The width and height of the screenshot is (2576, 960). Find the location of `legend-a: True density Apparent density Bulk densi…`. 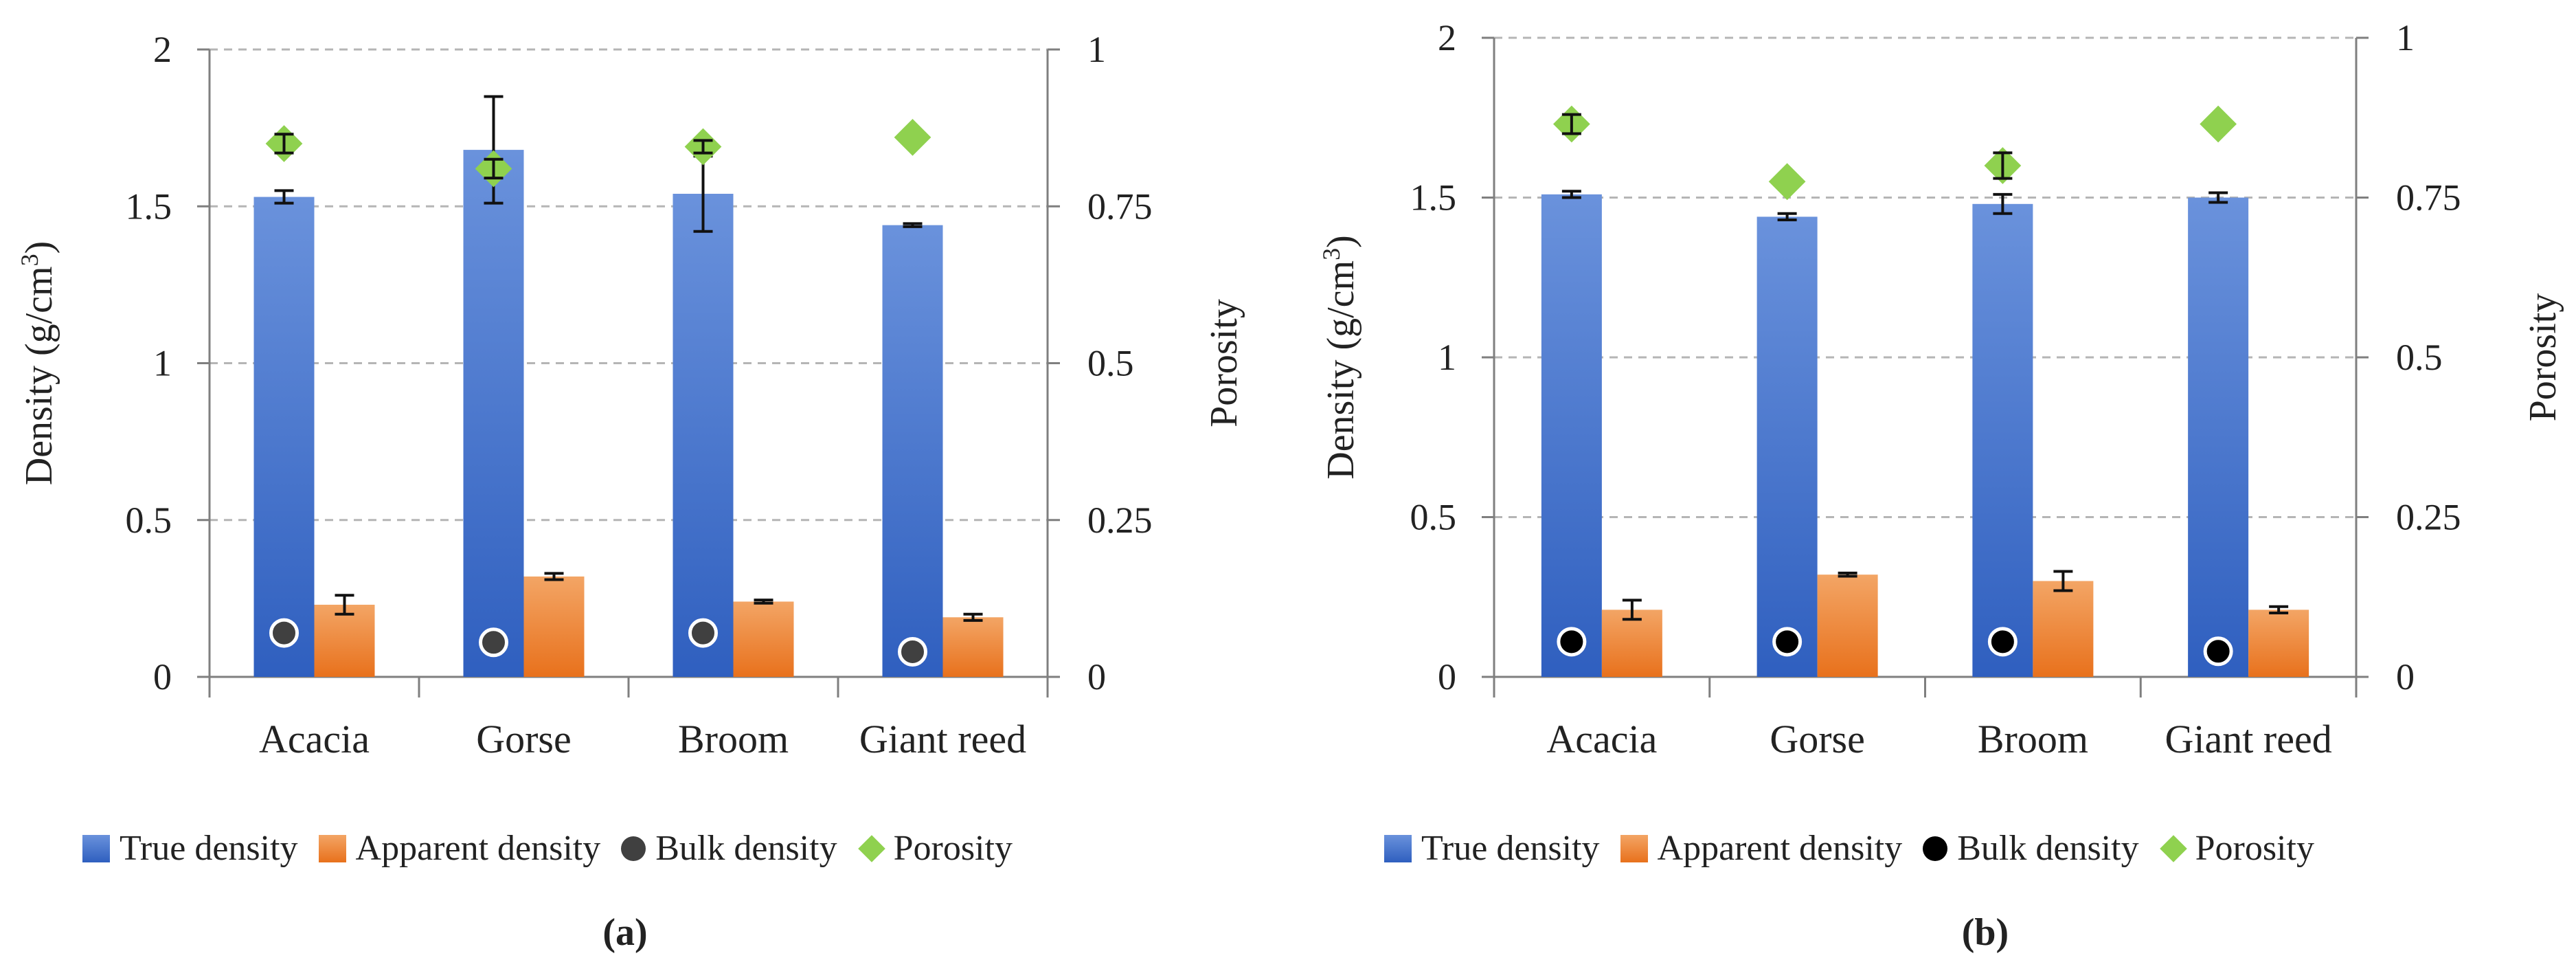

legend-a: True density Apparent density Bulk densi… is located at coordinates (557, 849).